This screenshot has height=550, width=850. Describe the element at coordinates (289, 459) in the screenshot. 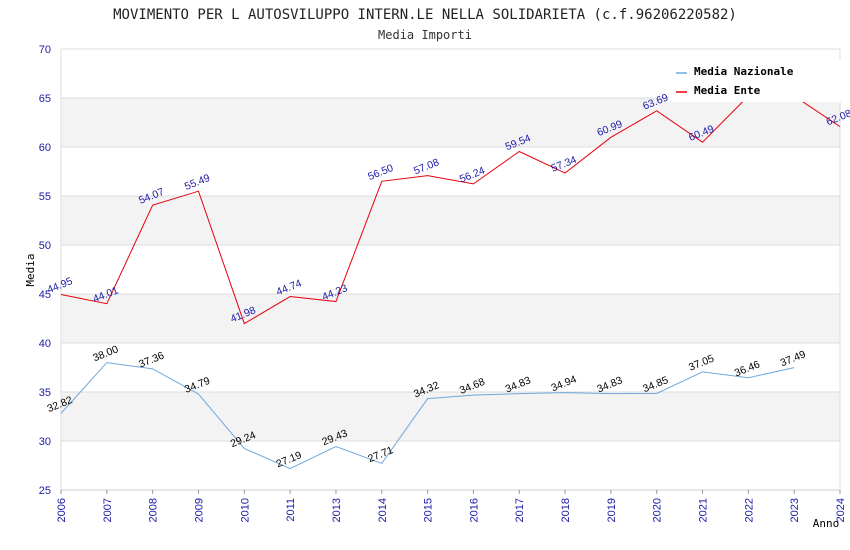

I see `data-label-media-nazionale: 27.19` at that location.